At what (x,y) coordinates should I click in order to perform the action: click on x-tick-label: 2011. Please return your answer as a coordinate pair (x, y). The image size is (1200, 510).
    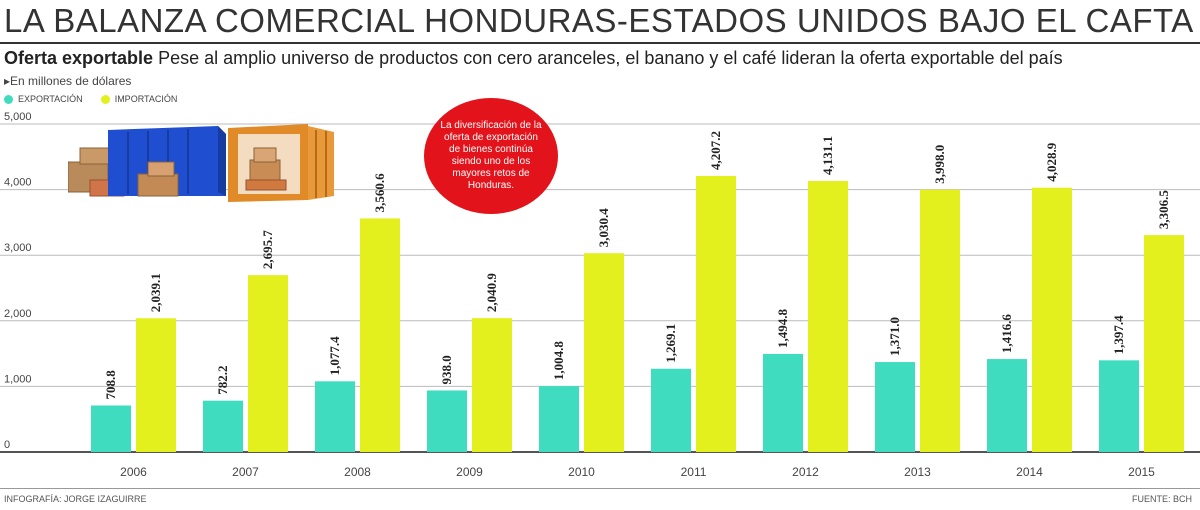
    Looking at the image, I should click on (694, 472).